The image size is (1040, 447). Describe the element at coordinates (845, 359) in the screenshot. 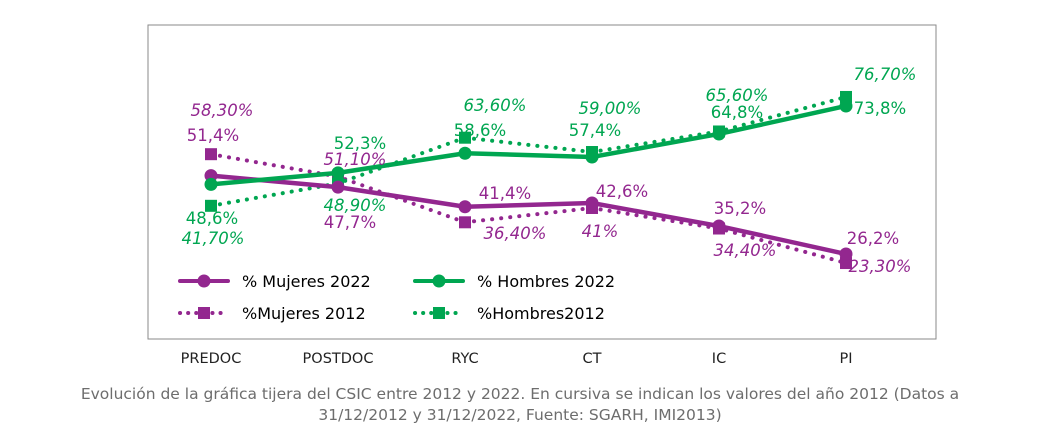

I see `x-tick-label: PI` at that location.